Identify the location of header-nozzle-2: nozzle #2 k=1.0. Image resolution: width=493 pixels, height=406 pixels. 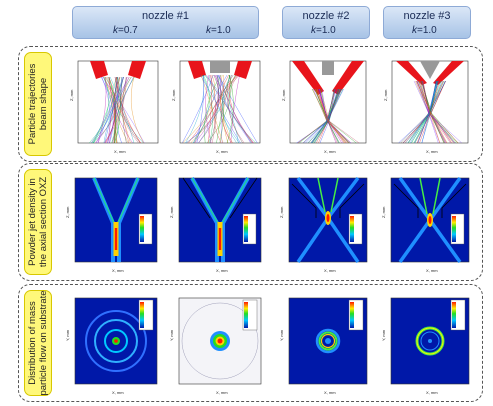
(326, 22).